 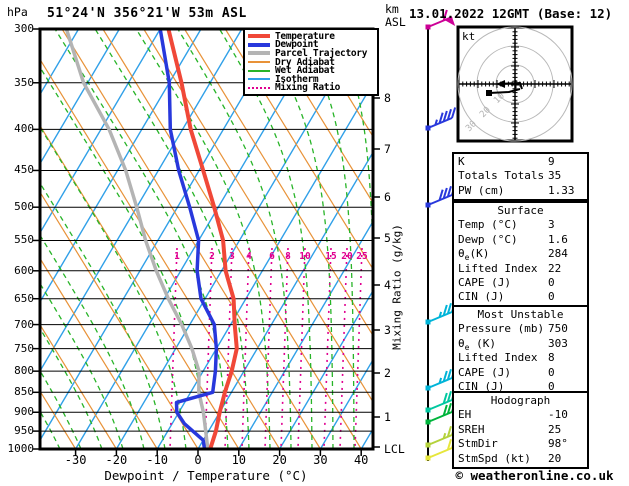 What do you see at coordinates (24, 82) in the screenshot?
I see `pressure-label: 350` at bounding box center [24, 82].